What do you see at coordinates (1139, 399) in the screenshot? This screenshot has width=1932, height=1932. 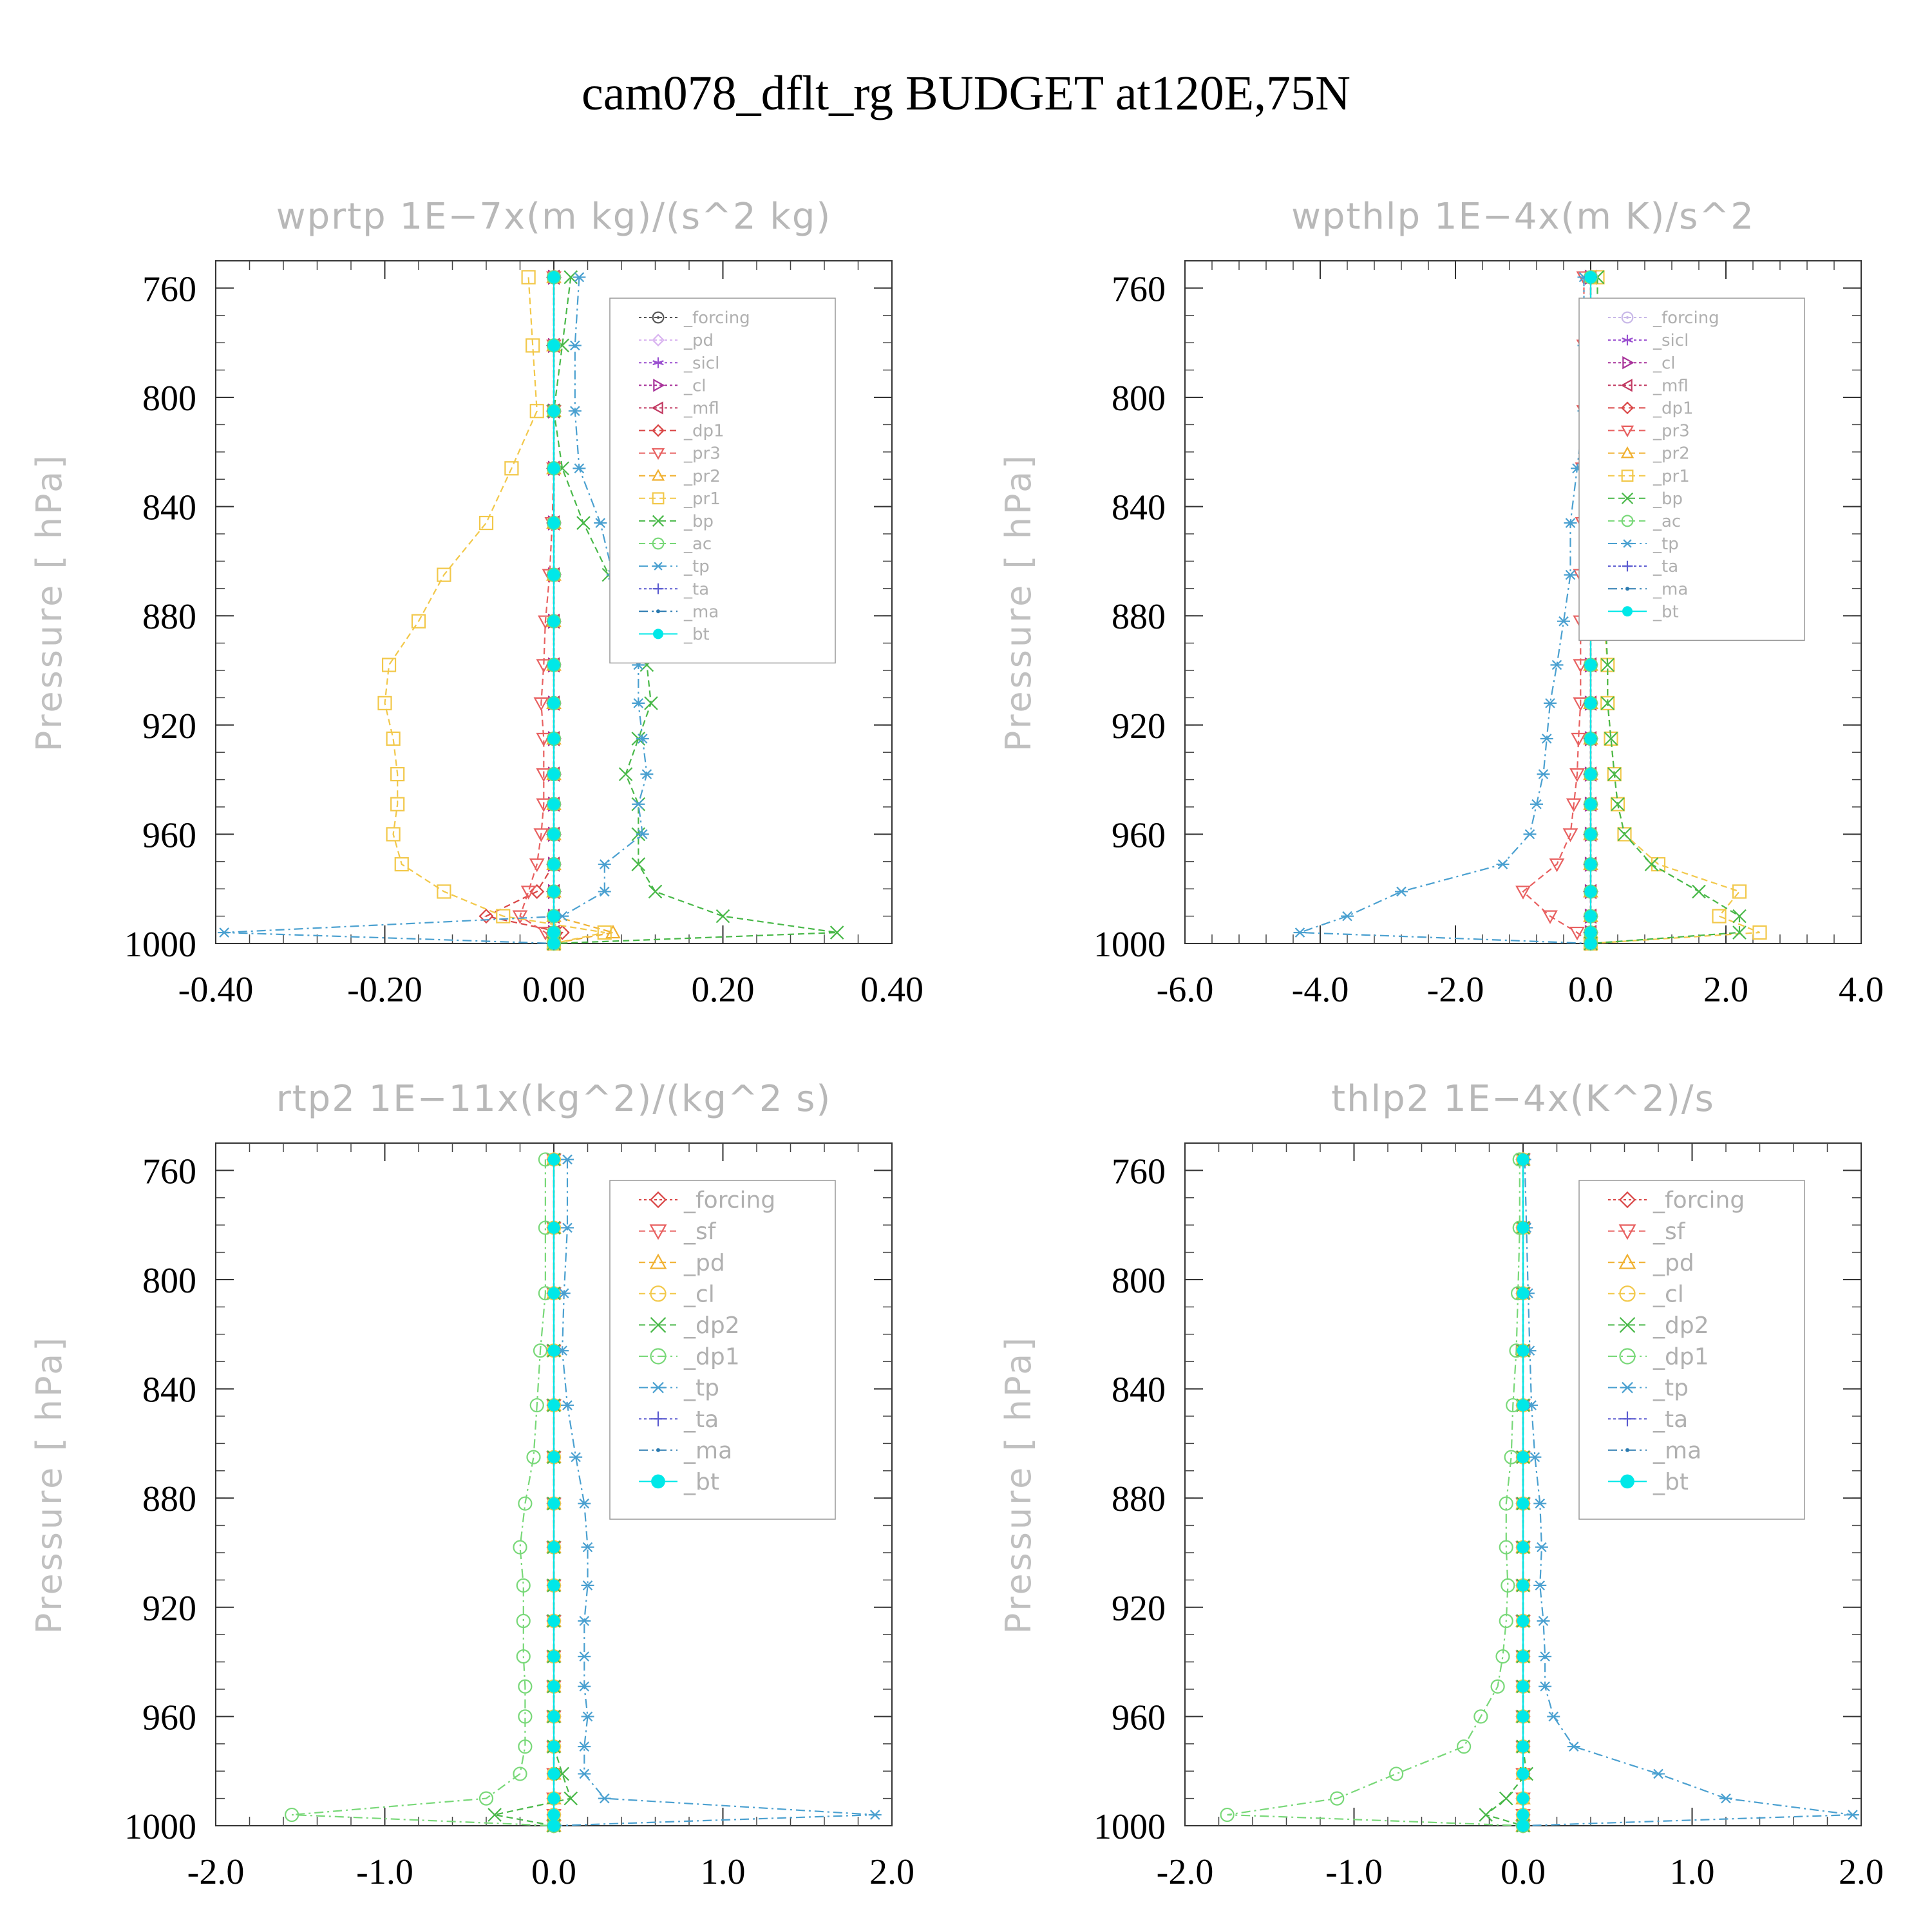 I see `y-tick-label: 800` at bounding box center [1139, 399].